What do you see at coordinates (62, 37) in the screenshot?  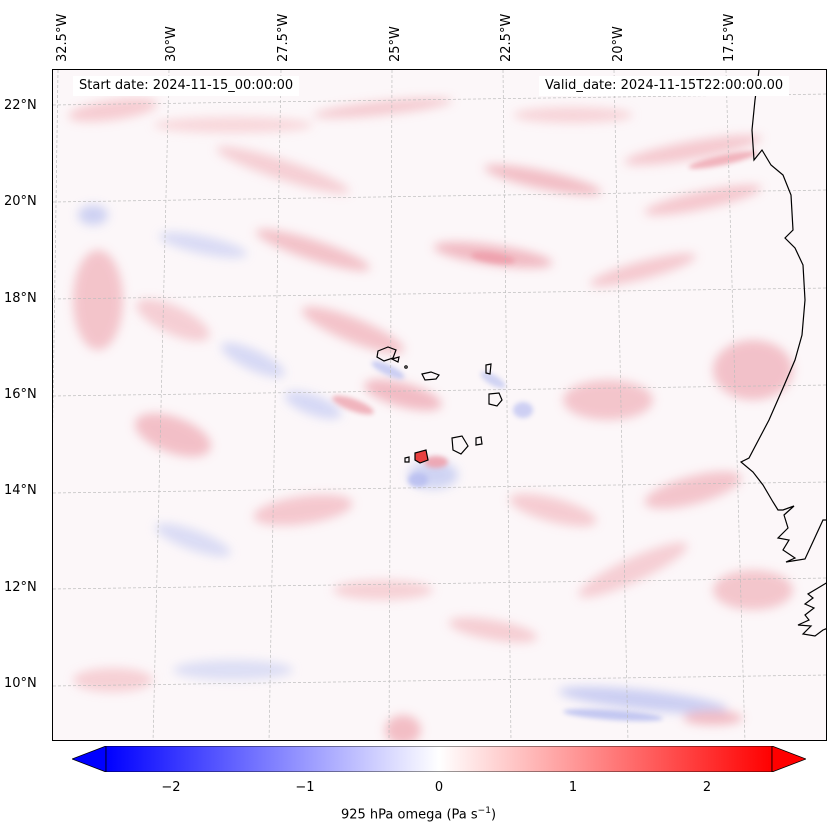 I see `lon-label-32-5w: 32.5°W` at bounding box center [62, 37].